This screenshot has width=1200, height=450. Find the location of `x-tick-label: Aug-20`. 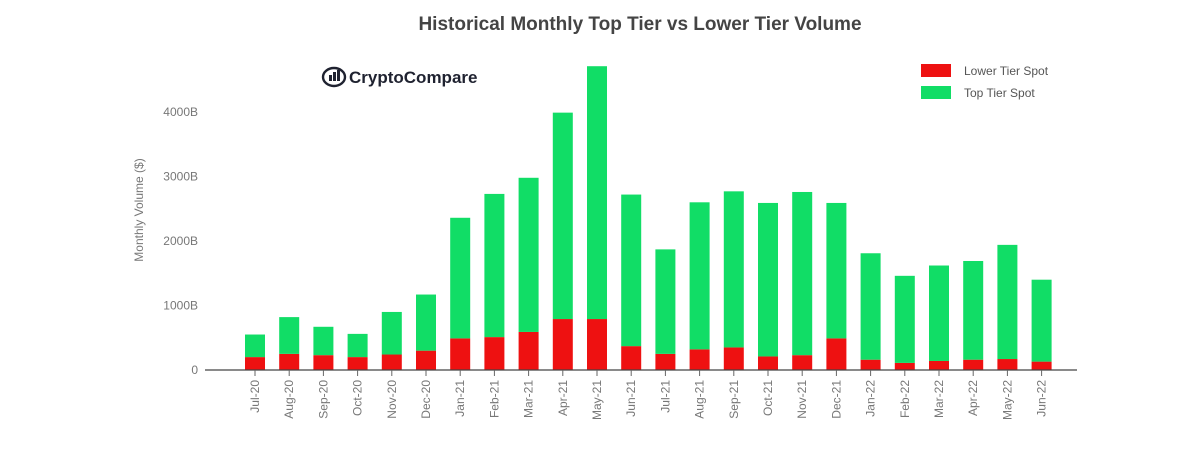

x-tick-label: Aug-20 is located at coordinates (289, 399).